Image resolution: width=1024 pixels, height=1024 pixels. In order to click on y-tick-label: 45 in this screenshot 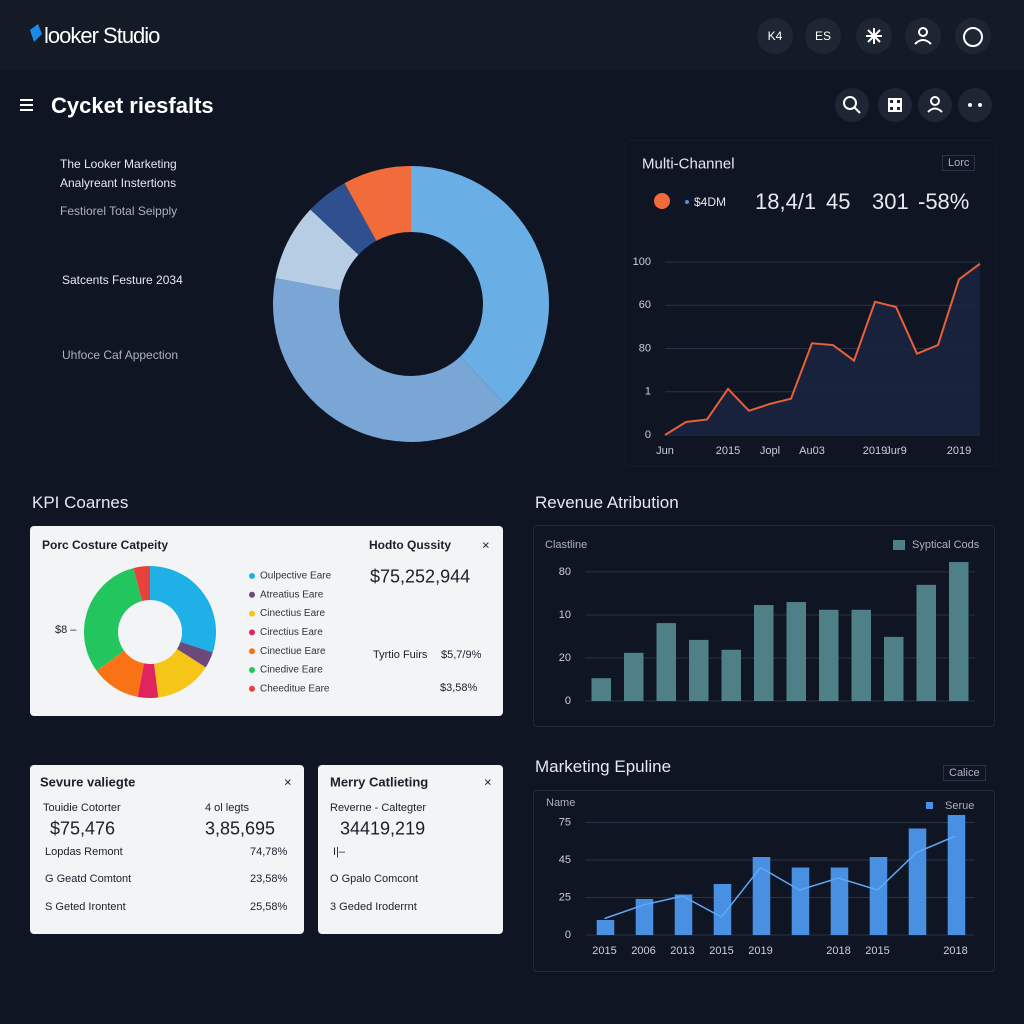, I will do `click(565, 860)`.